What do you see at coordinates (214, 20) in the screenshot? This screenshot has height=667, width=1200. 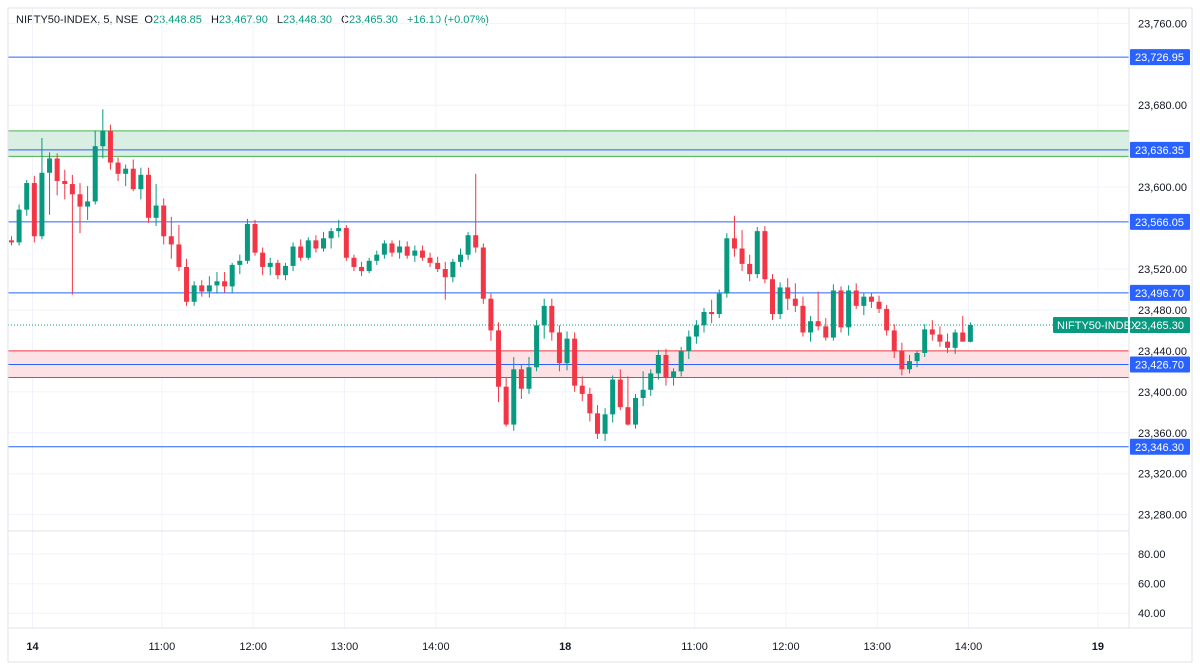 I see `high-label: H` at bounding box center [214, 20].